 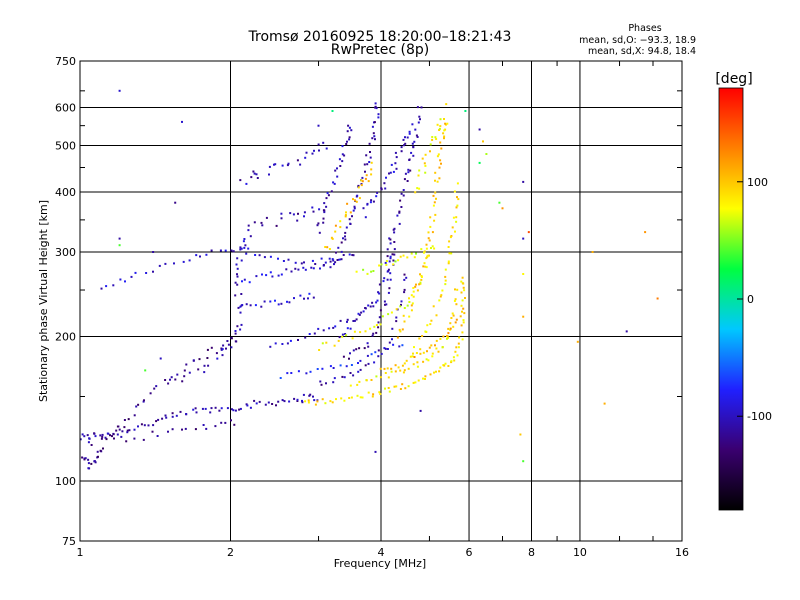 What do you see at coordinates (80, 552) in the screenshot?
I see `x-tick-label: 1` at bounding box center [80, 552].